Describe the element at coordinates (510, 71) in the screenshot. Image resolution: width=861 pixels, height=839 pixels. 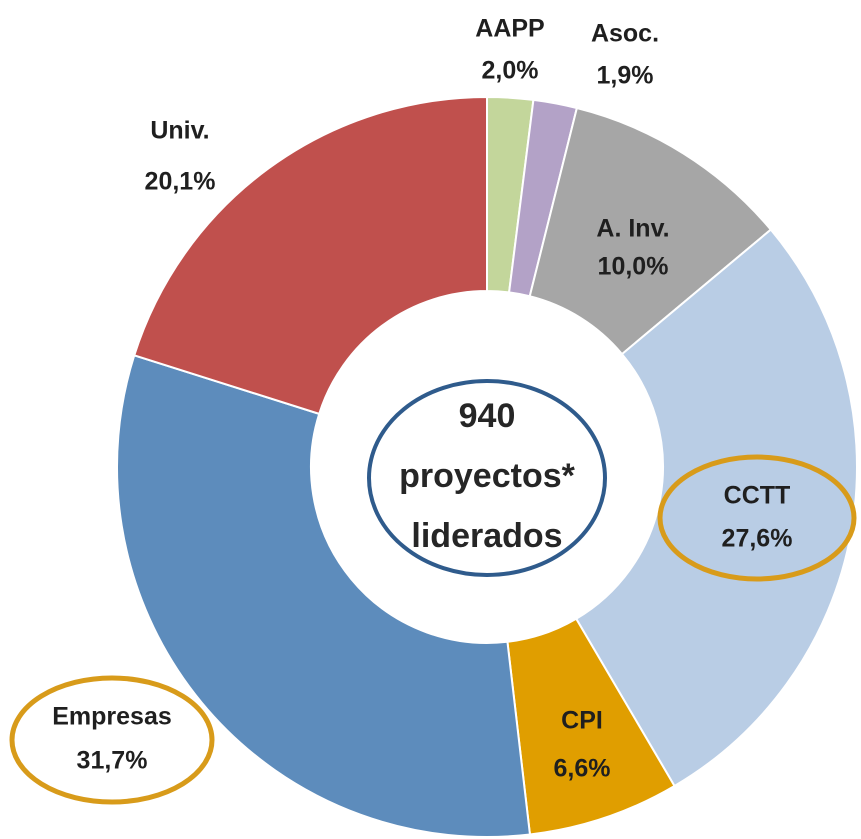
I see `value-label: 2,0%` at that location.